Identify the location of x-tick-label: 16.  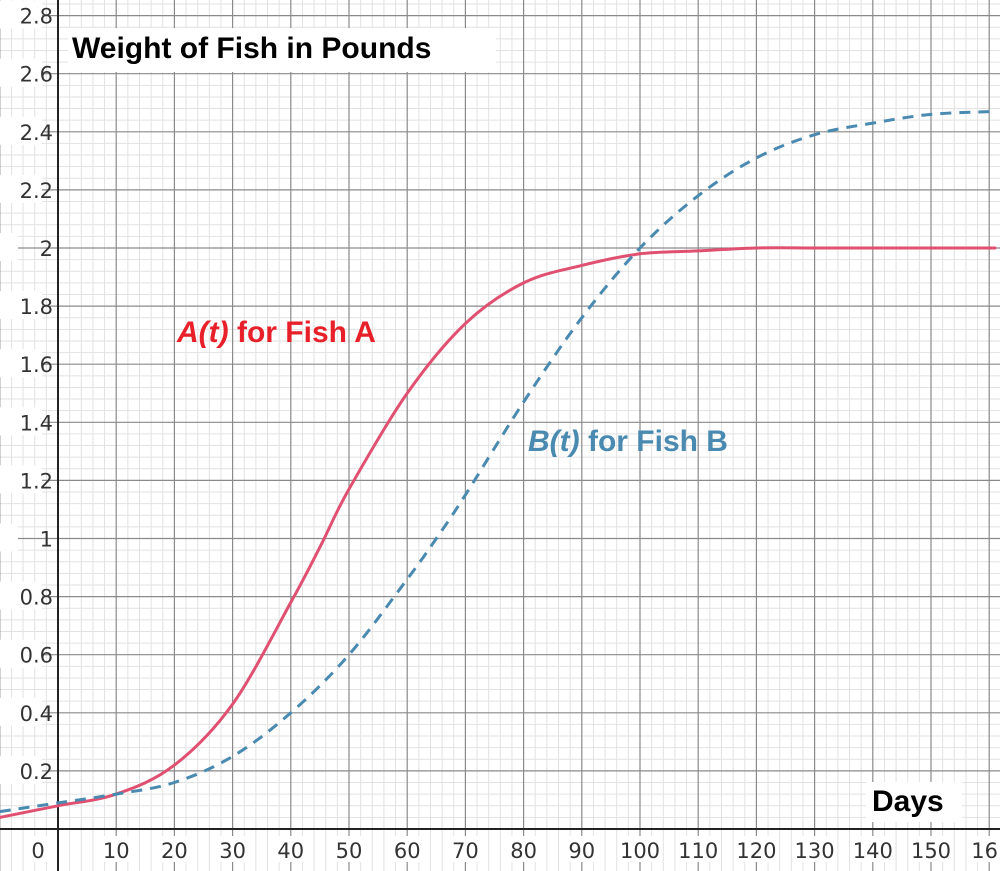
(984, 851).